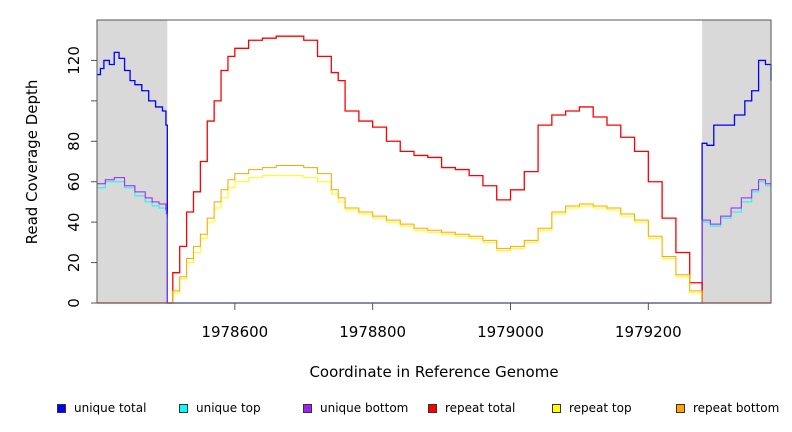 The image size is (792, 432). I want to click on legend-item-repeat-total: repeat total, so click(471, 408).